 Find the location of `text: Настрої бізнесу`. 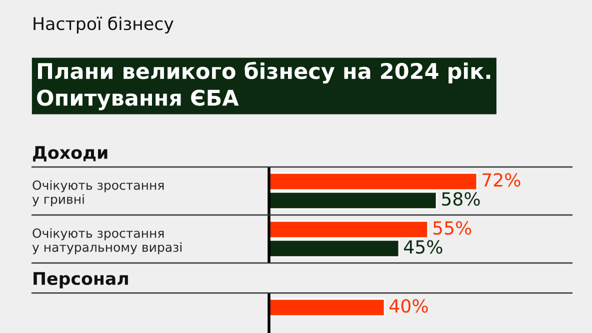

text: Настрої бізнесу is located at coordinates (104, 25).